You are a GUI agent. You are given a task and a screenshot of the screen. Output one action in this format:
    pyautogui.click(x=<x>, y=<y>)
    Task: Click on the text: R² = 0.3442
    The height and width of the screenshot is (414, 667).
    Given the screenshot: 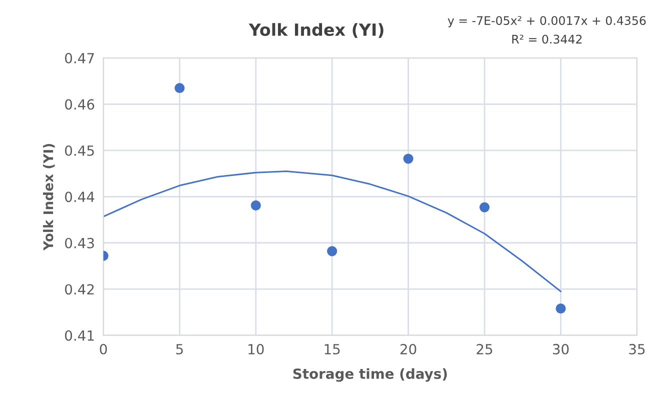 What is the action you would take?
    pyautogui.click(x=547, y=39)
    